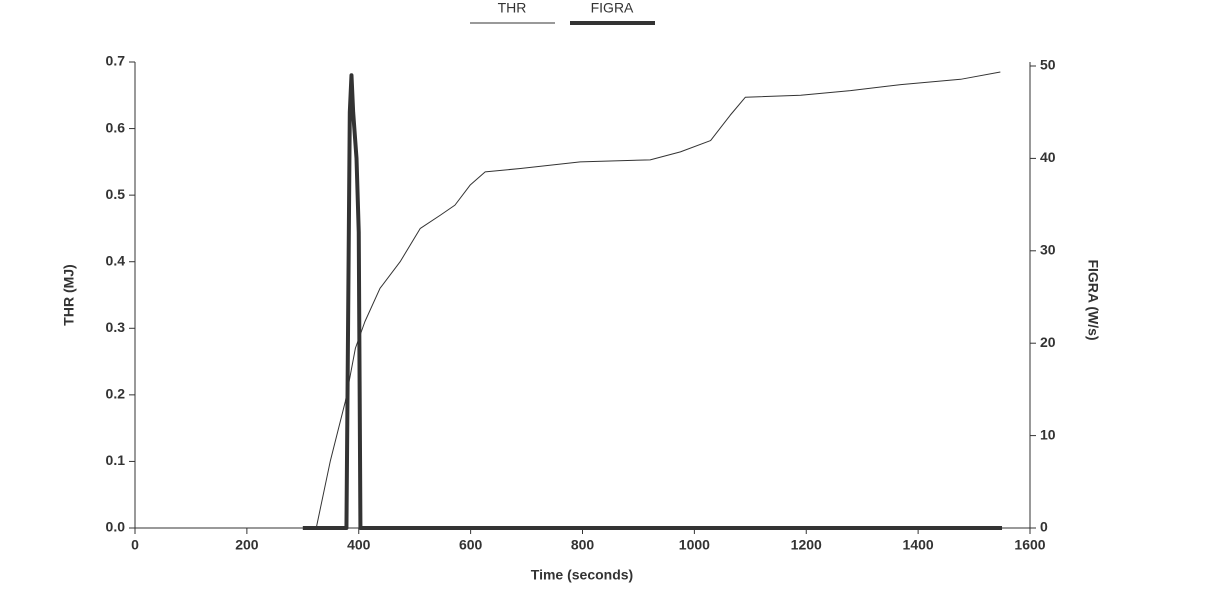  What do you see at coordinates (918, 545) in the screenshot?
I see `x-tick-label: 1400` at bounding box center [918, 545].